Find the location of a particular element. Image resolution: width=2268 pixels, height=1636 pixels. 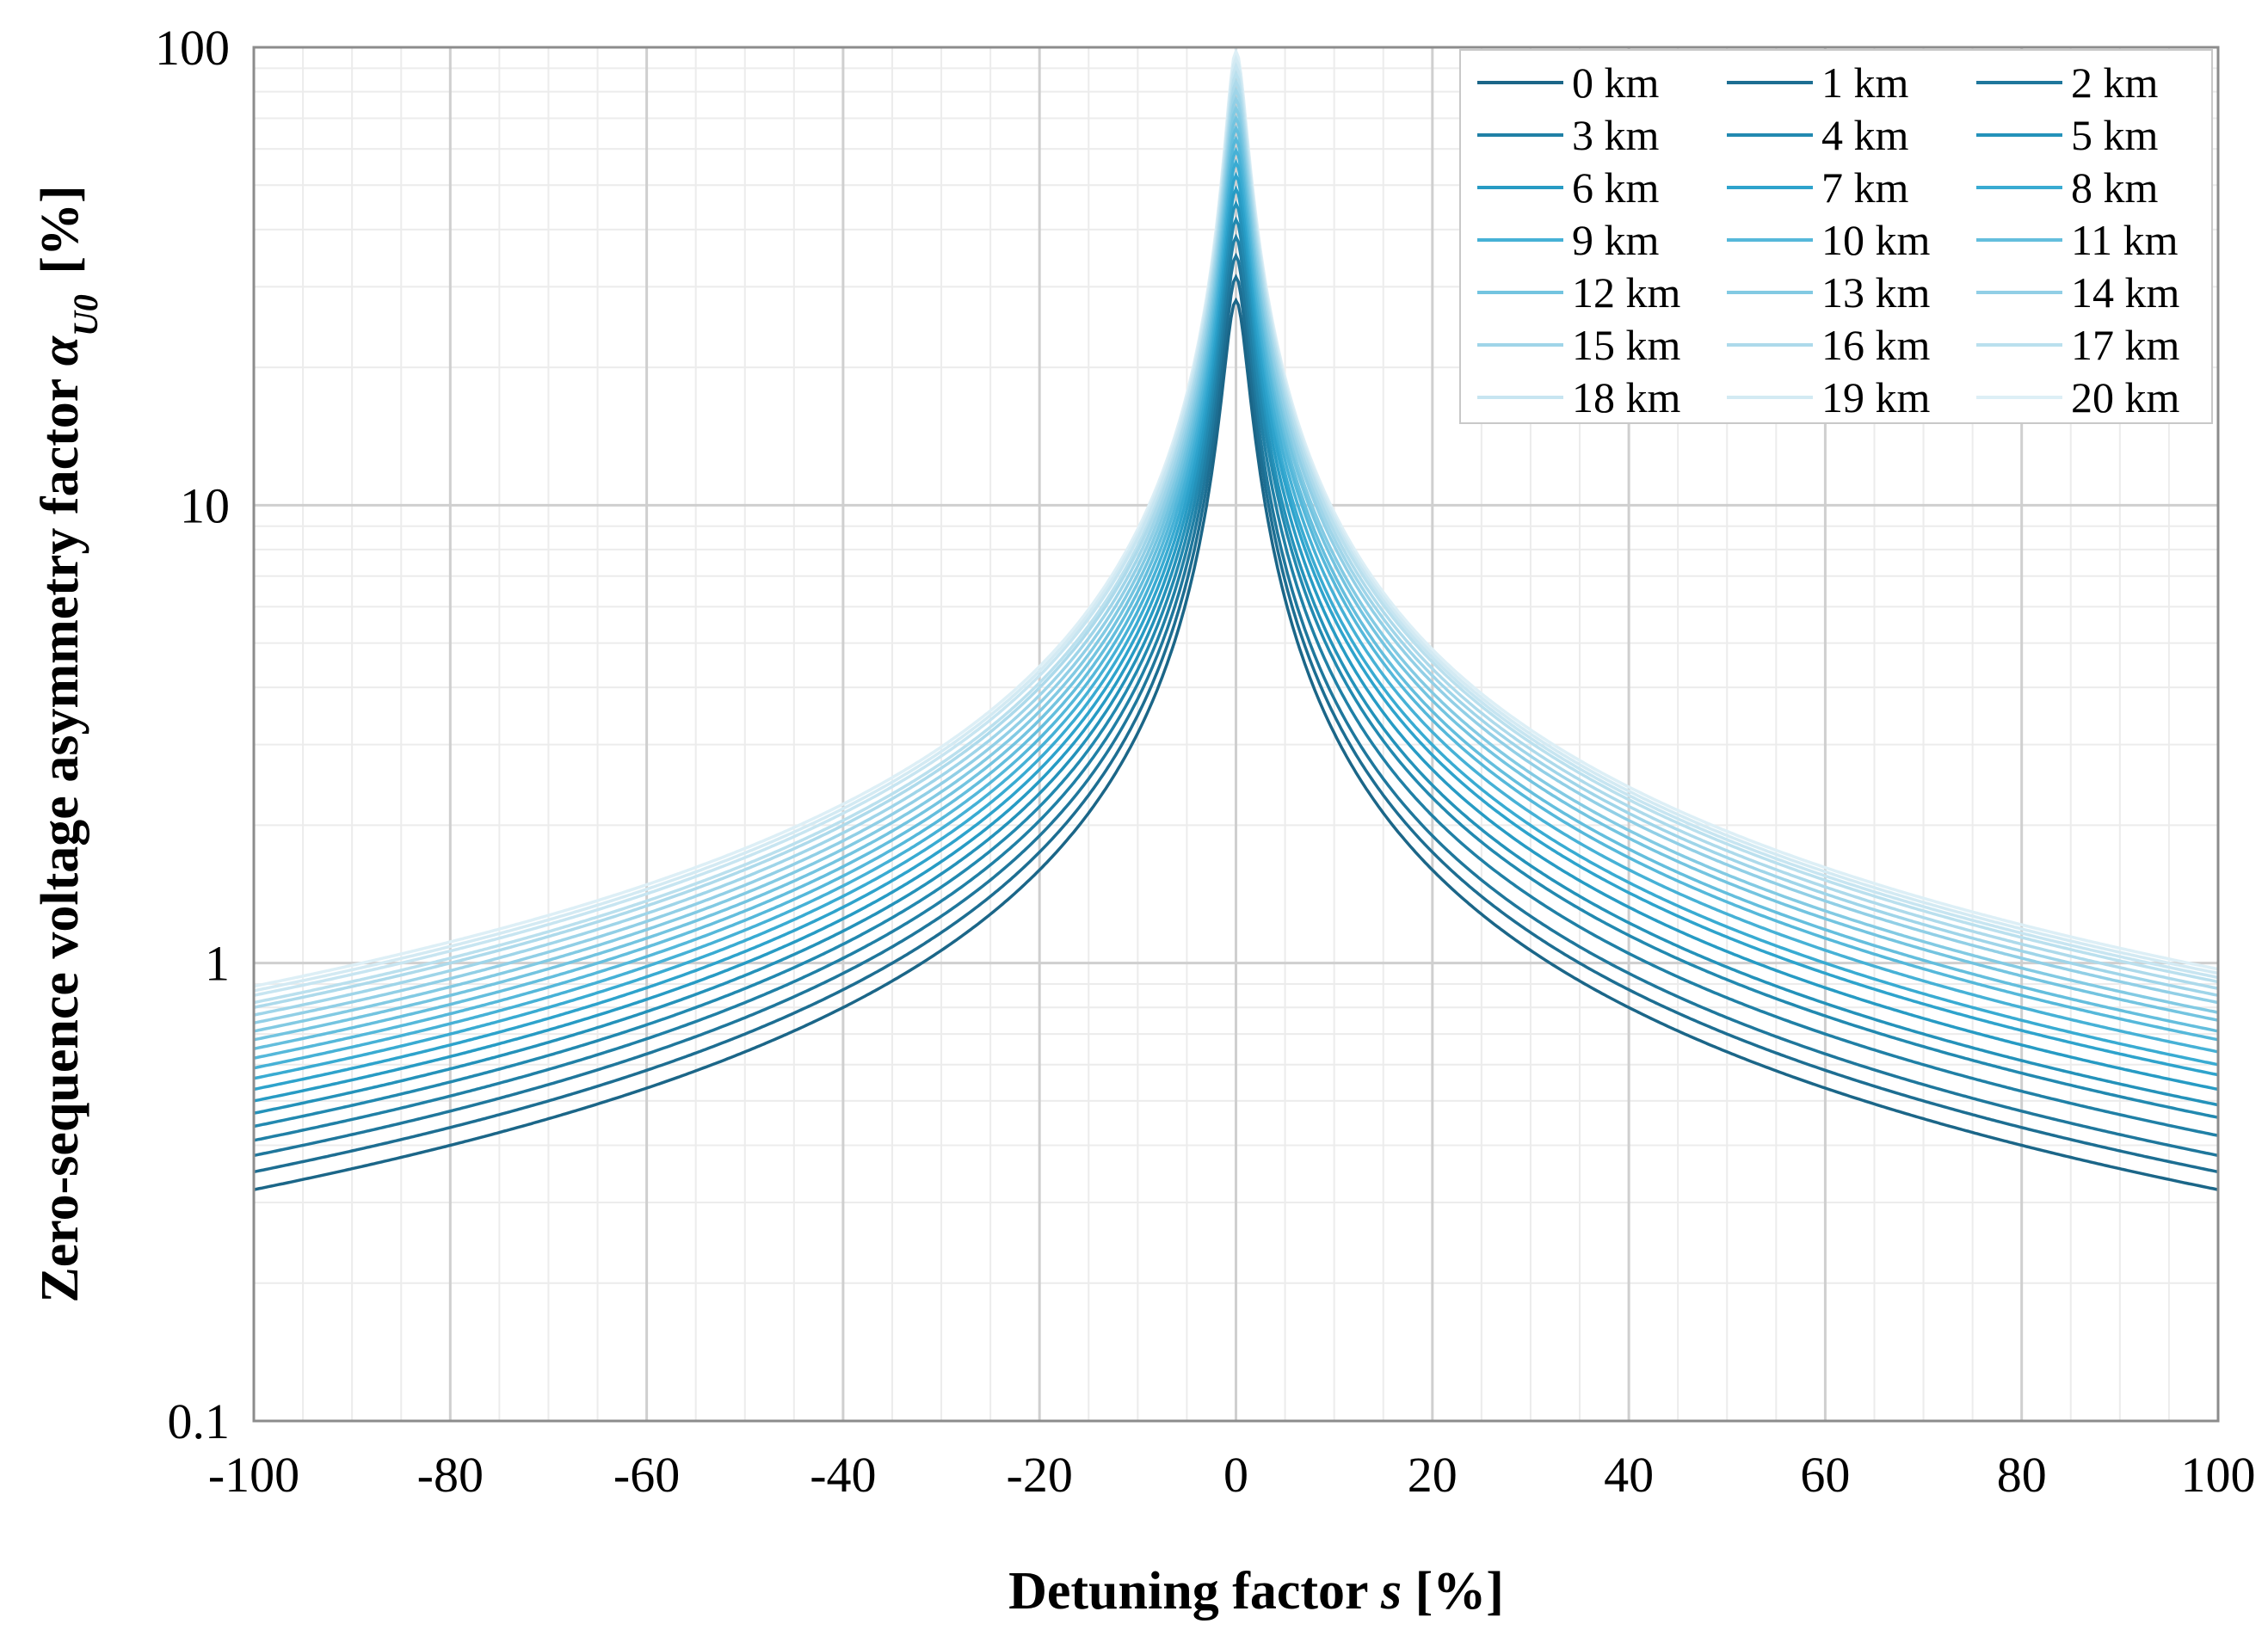

legend-label: 17 km is located at coordinates (2125, 345).